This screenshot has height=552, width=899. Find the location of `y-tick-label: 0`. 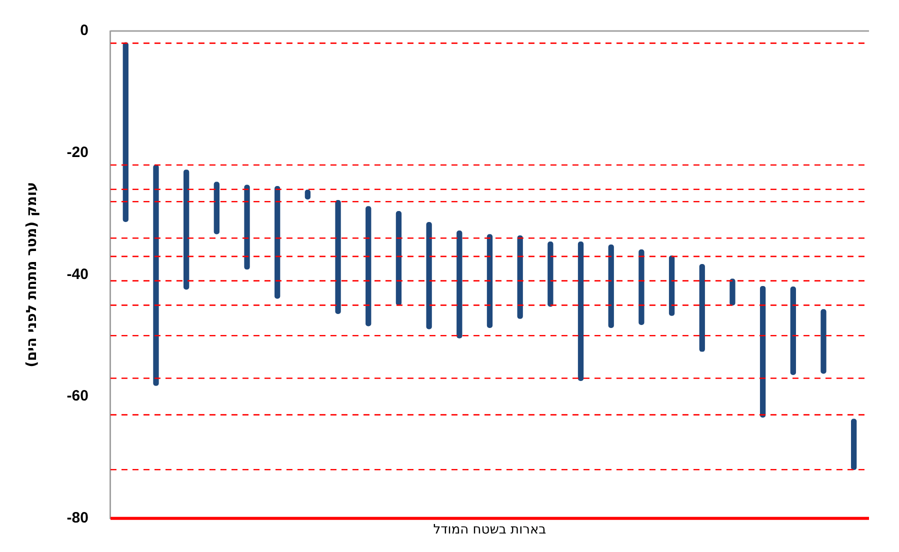

y-tick-label: 0 is located at coordinates (84, 31).